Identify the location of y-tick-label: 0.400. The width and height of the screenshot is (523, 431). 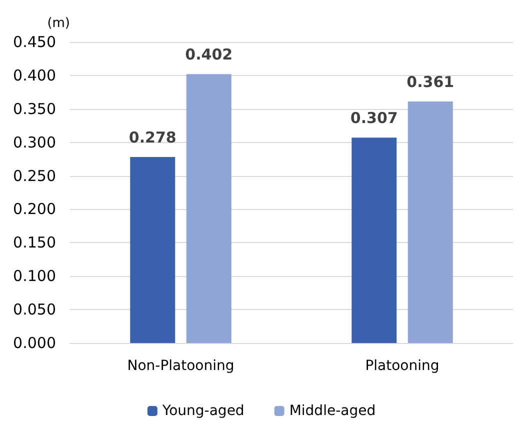
(34, 75).